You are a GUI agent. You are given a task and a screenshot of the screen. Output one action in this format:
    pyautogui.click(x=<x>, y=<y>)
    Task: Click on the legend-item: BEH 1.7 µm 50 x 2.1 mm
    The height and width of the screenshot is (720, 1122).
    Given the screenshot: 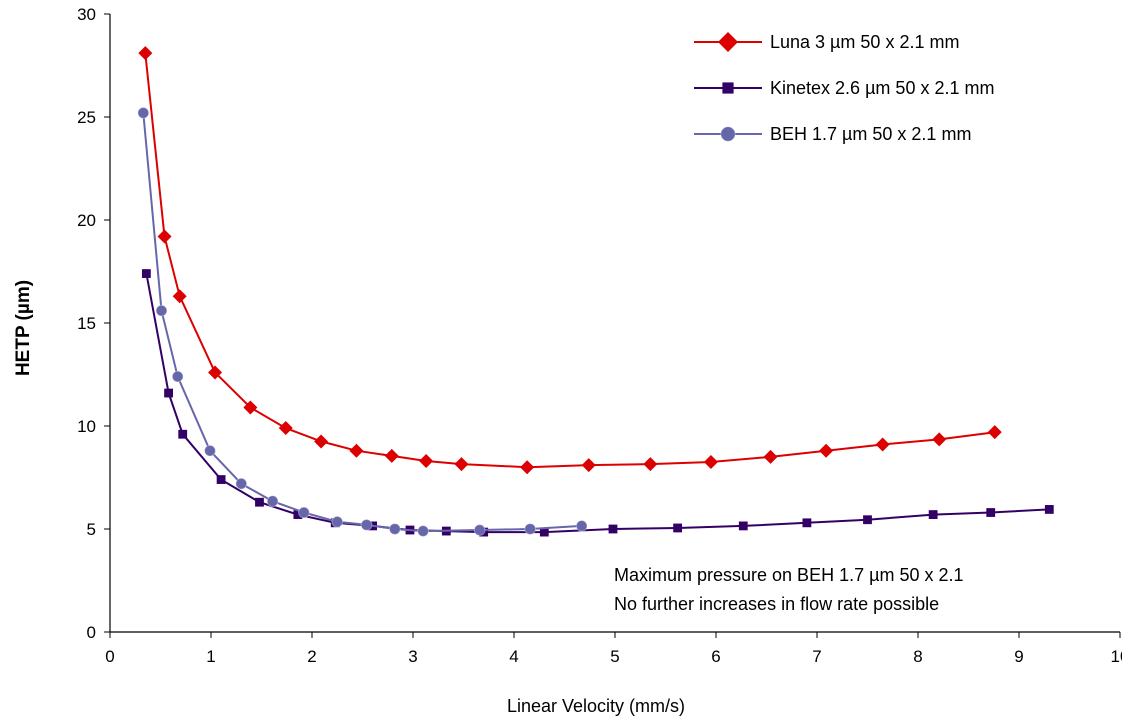 What is the action you would take?
    pyautogui.click(x=832, y=134)
    